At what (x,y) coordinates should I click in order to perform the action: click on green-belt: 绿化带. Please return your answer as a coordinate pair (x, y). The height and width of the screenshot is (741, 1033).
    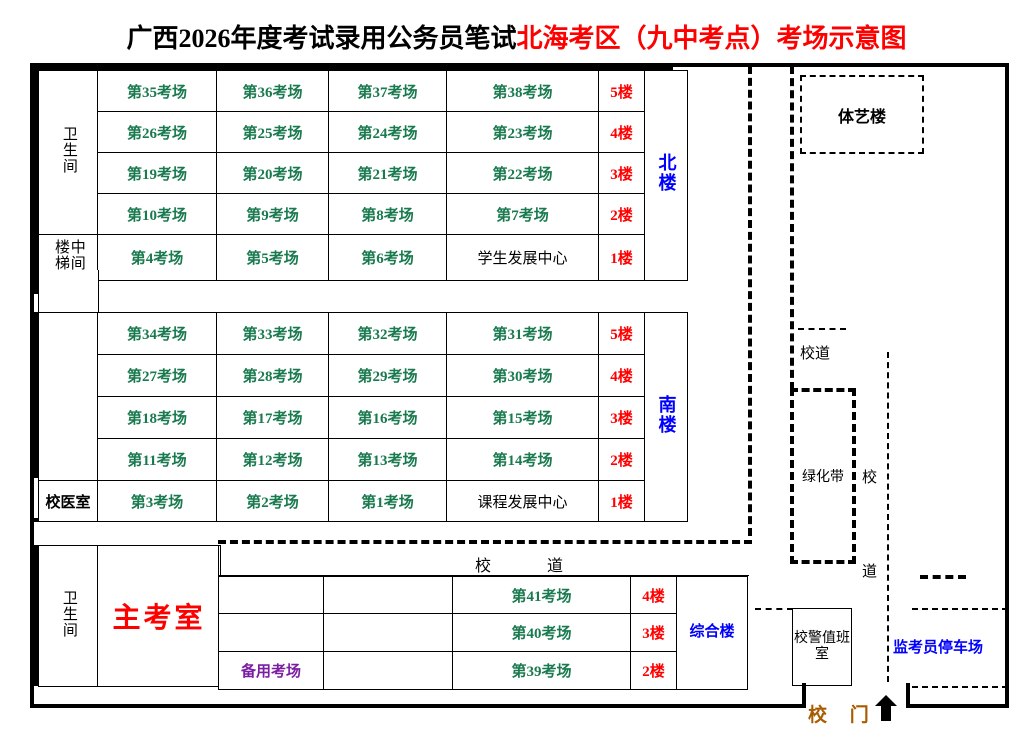
    Looking at the image, I should click on (823, 476).